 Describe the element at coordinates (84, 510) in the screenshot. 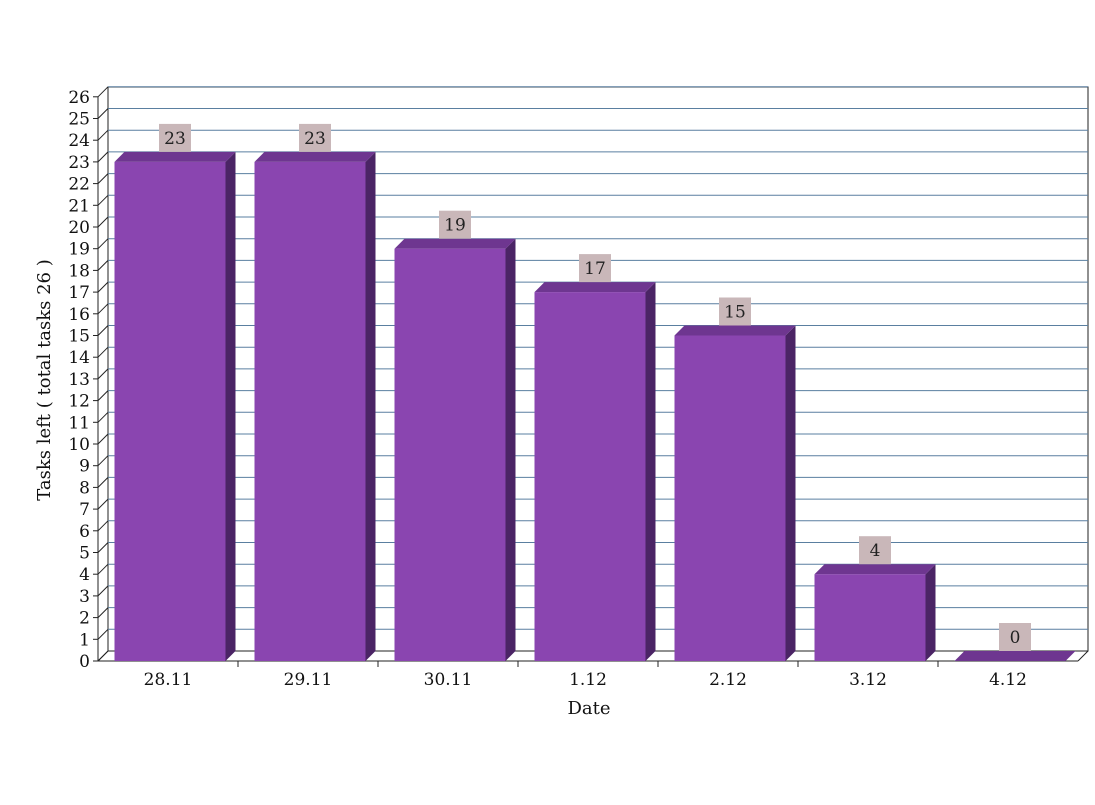

I see `y-tick-label: 7` at that location.